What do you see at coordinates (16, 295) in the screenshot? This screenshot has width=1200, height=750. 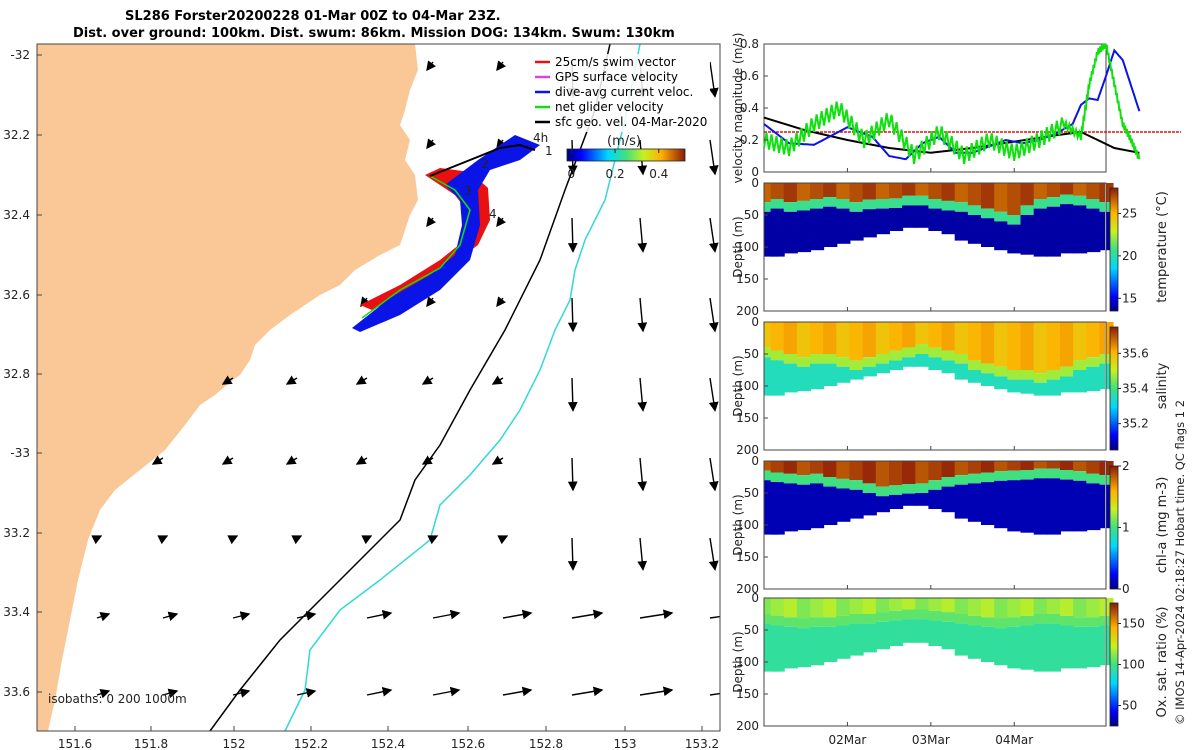 I see `map-ytick-label: 32.6` at bounding box center [16, 295].